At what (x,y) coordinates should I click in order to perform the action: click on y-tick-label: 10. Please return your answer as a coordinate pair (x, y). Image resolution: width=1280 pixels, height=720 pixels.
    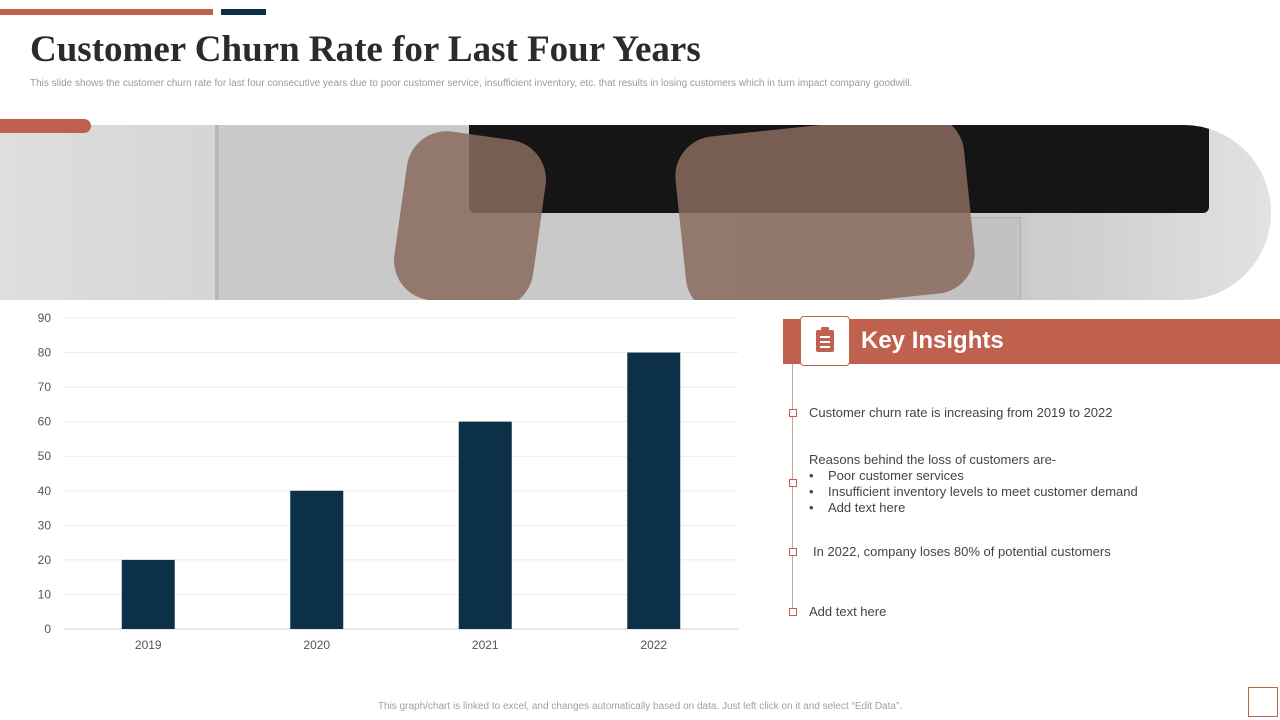
    Looking at the image, I should click on (45, 594).